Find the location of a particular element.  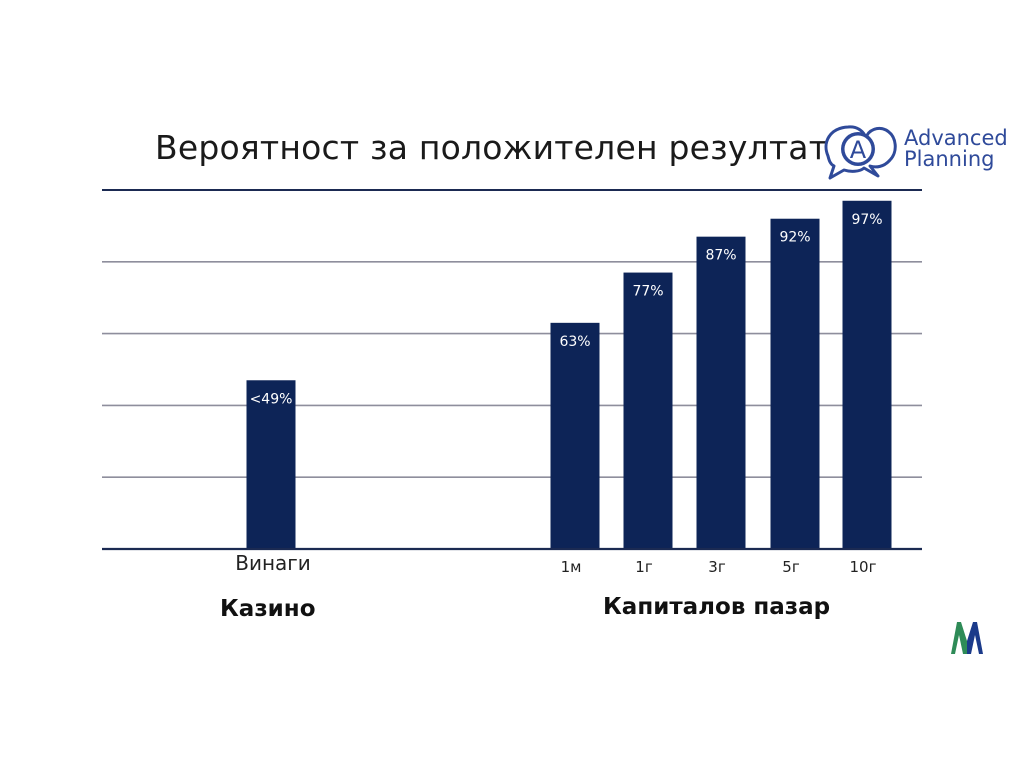

bar-data-label: 63% is located at coordinates (574, 342).